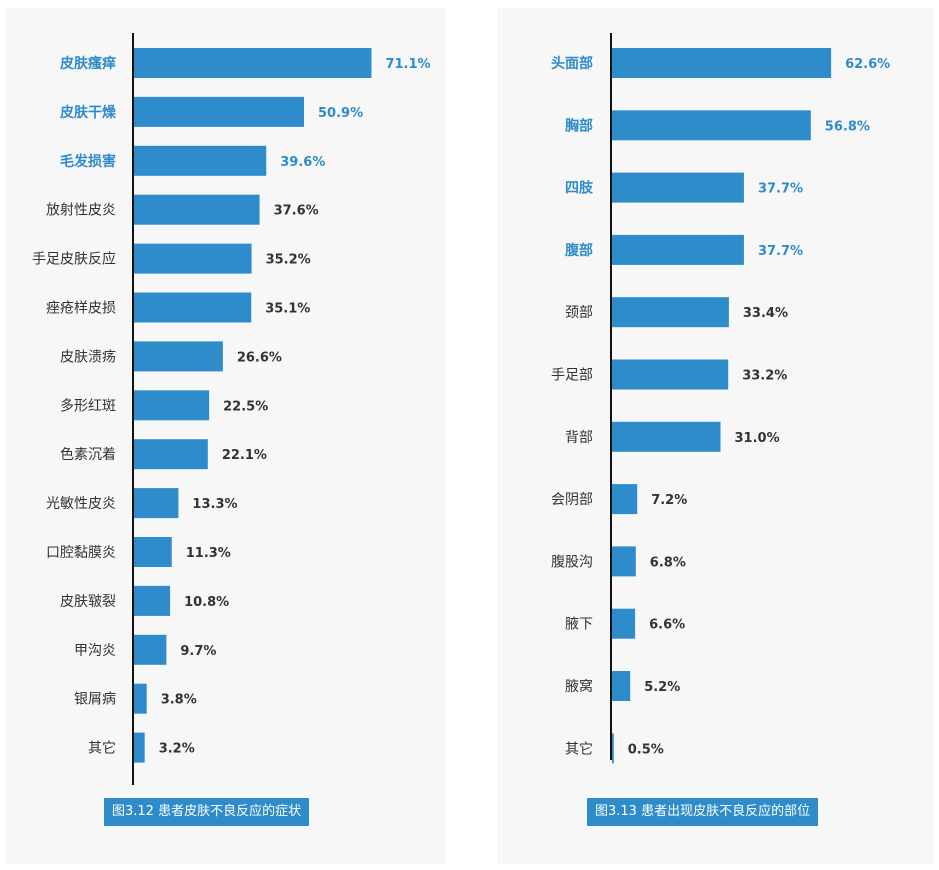  What do you see at coordinates (81, 211) in the screenshot?
I see `category-label-symptom-3: 放射性皮炎` at bounding box center [81, 211].